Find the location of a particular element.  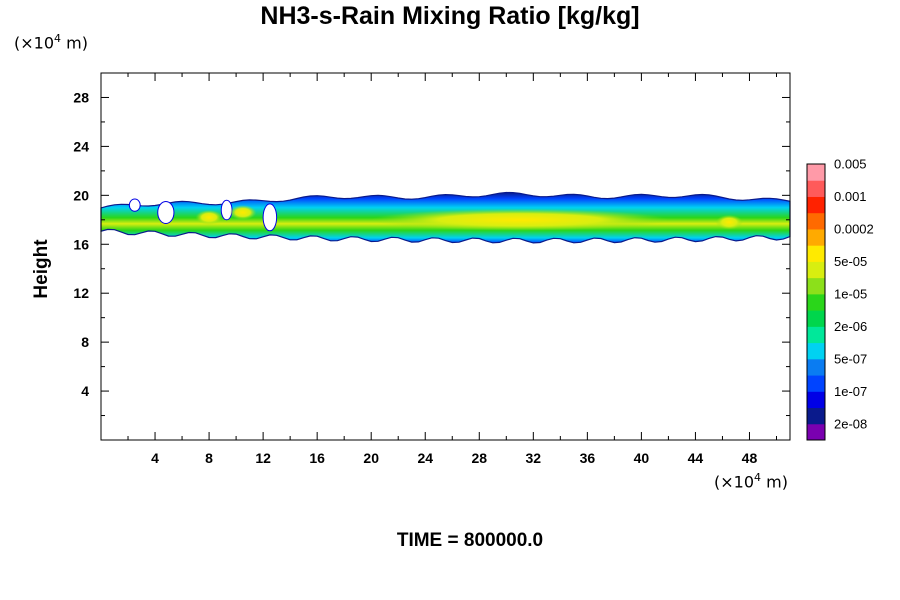

y-tick-label: 20 is located at coordinates (81, 195).